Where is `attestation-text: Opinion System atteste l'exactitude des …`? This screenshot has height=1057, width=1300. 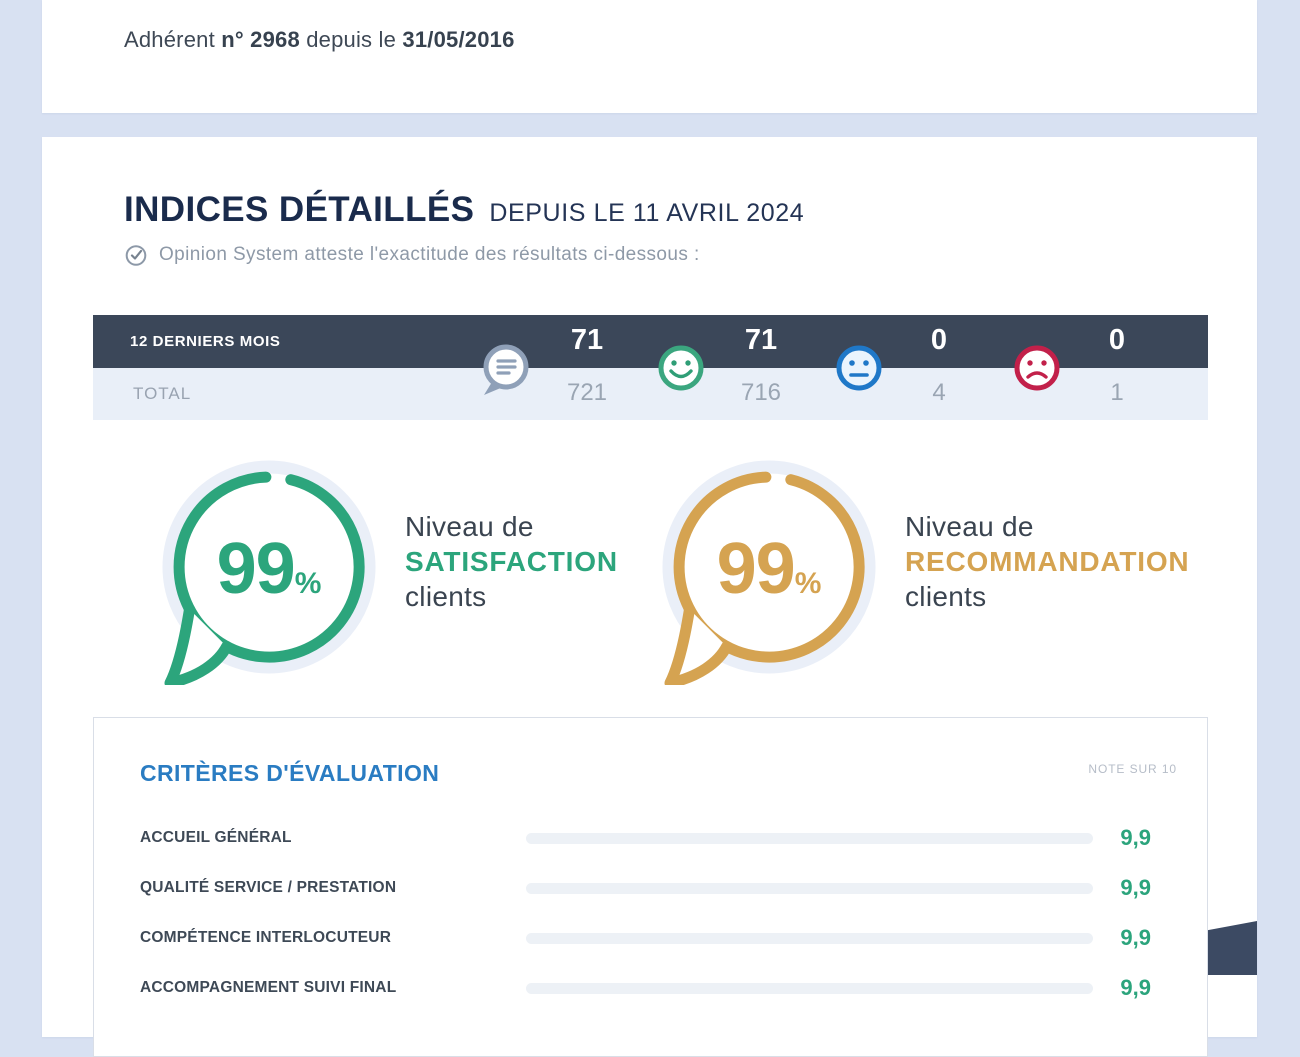
attestation-text: Opinion System atteste l'exactitude des … is located at coordinates (429, 254).